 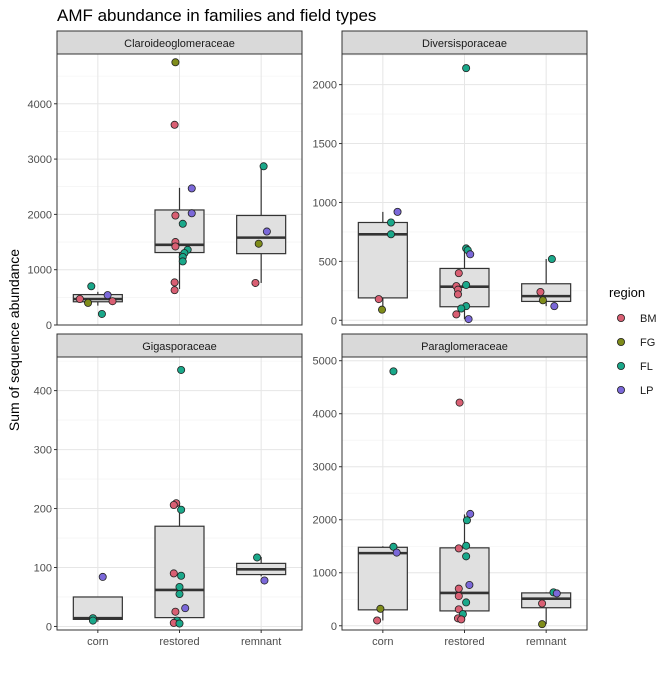 I want to click on facet-strip-label: Claroideoglomeraceae, so click(x=179, y=44).